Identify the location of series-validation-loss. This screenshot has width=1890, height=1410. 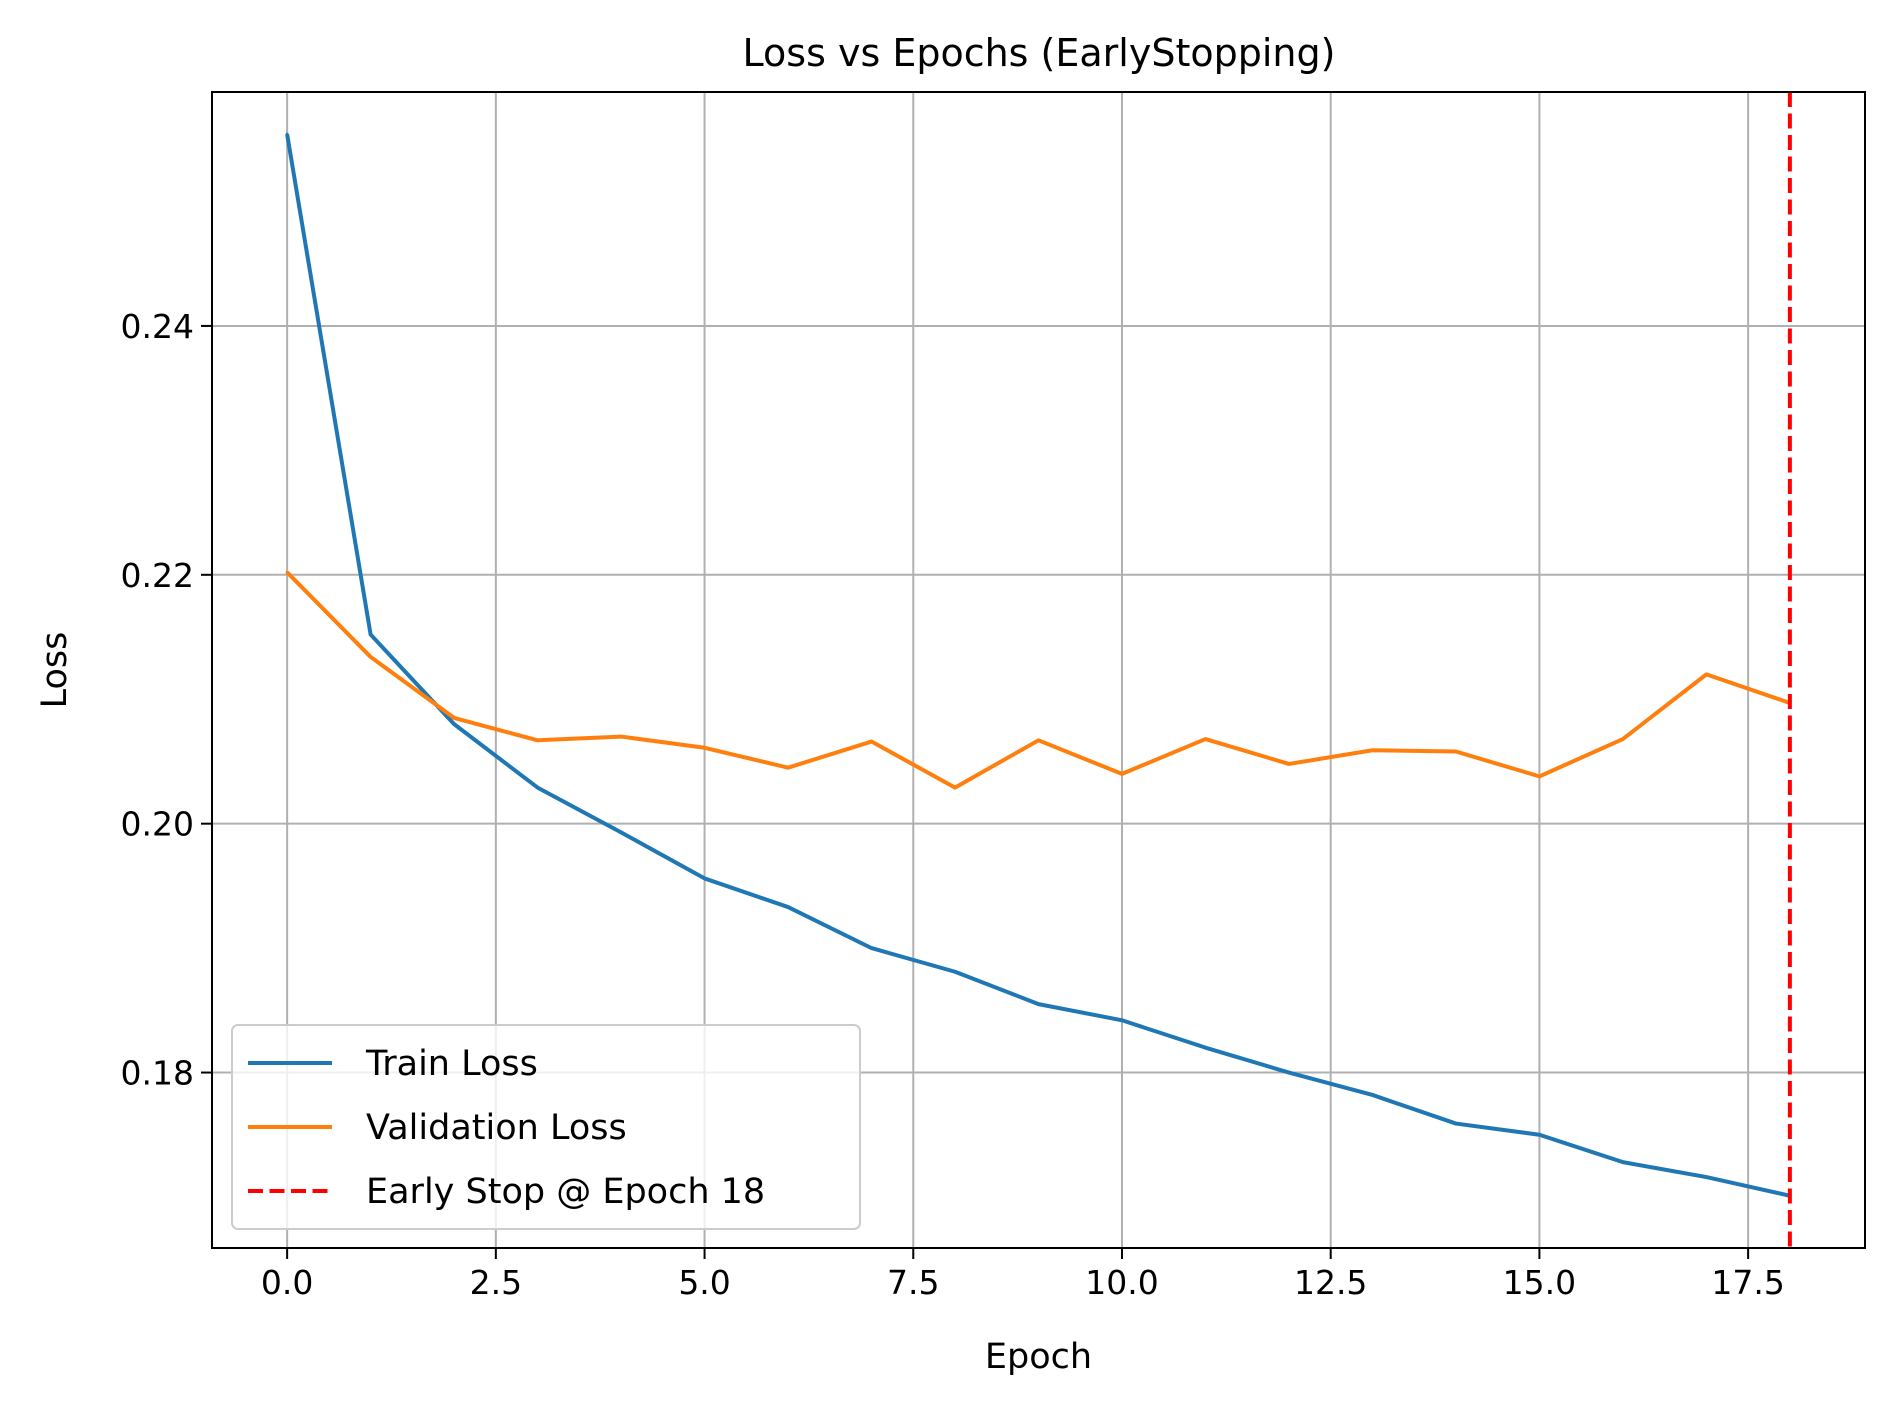
(1038, 680).